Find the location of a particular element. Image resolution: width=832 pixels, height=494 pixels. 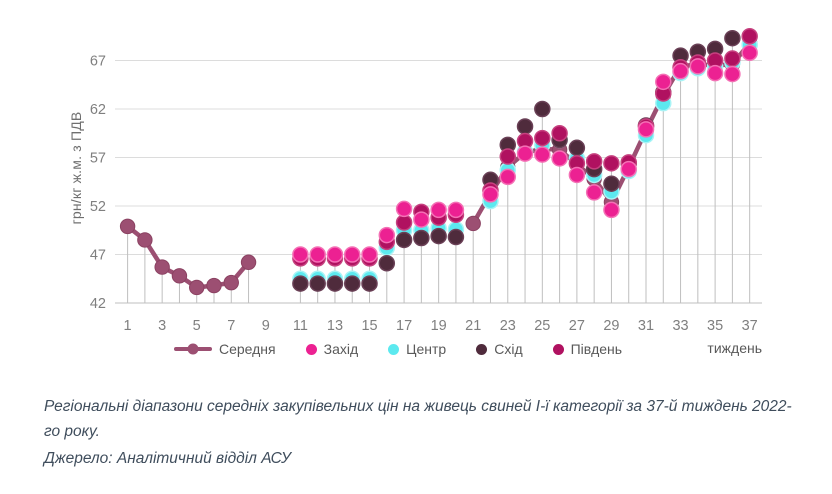

x-tick-label: 37 is located at coordinates (750, 326).